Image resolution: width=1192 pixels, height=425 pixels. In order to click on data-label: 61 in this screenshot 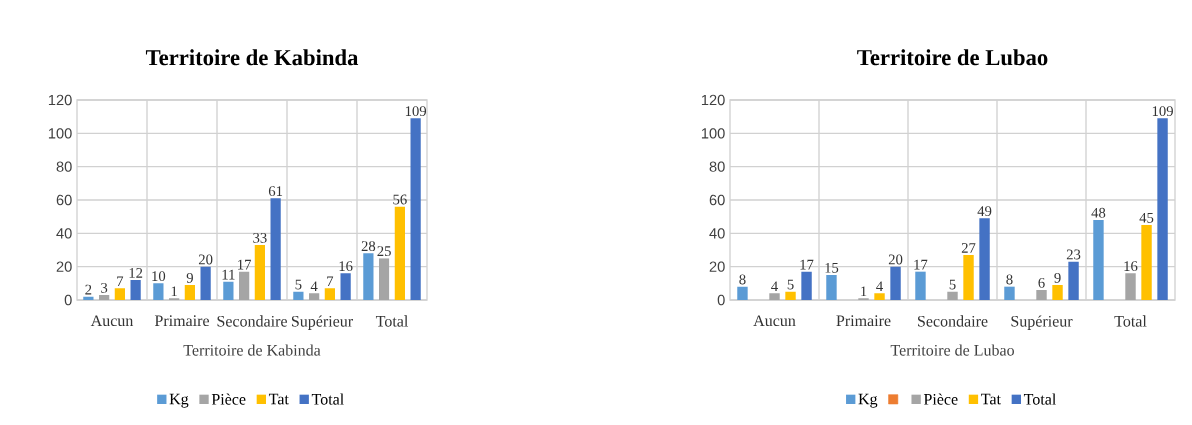, I will do `click(275, 191)`.